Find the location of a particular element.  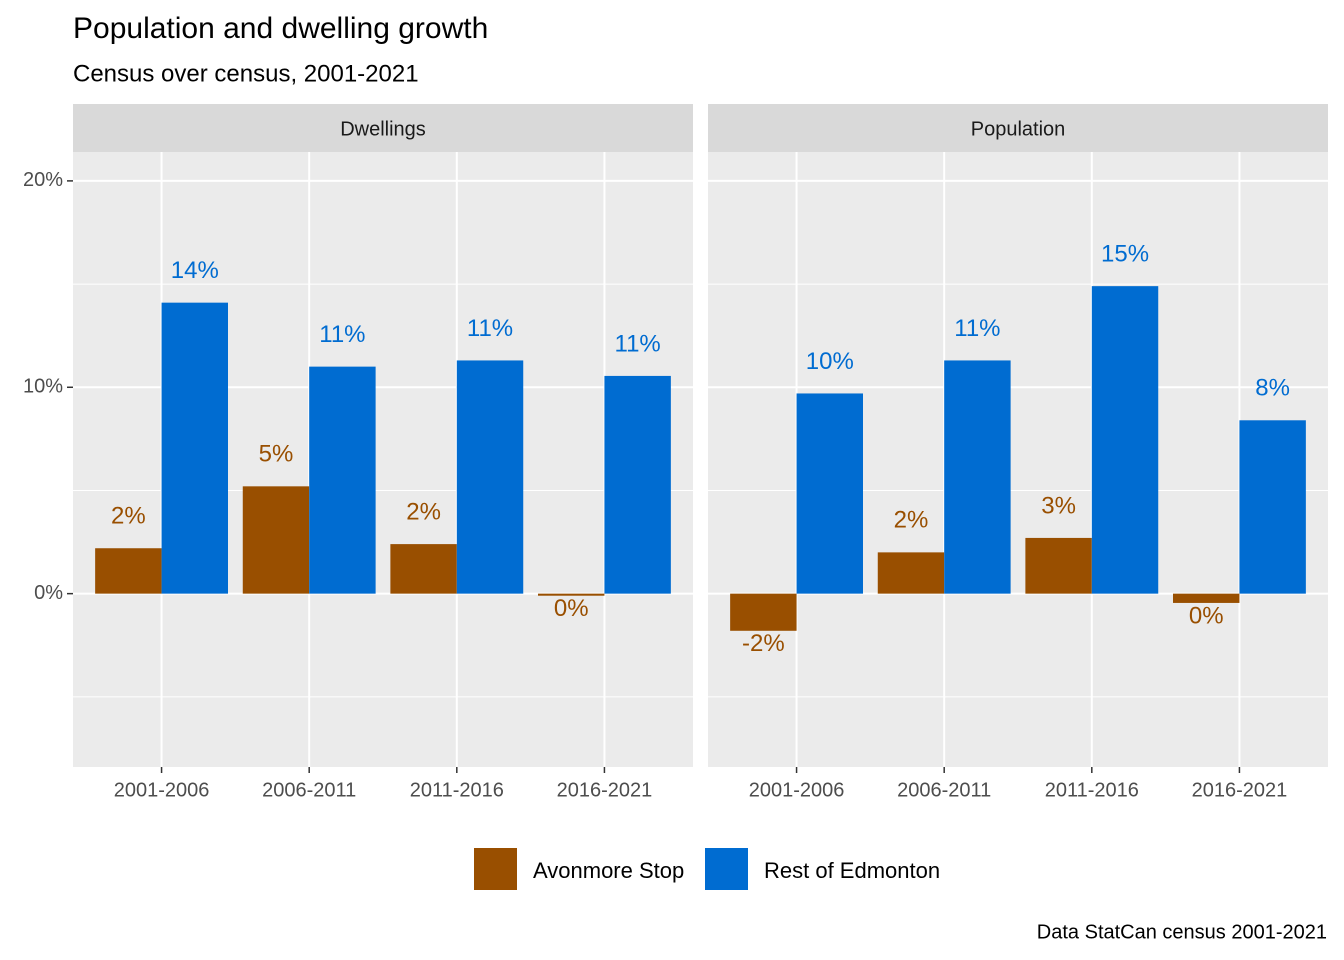

y-tick-label: 10% is located at coordinates (43, 387).